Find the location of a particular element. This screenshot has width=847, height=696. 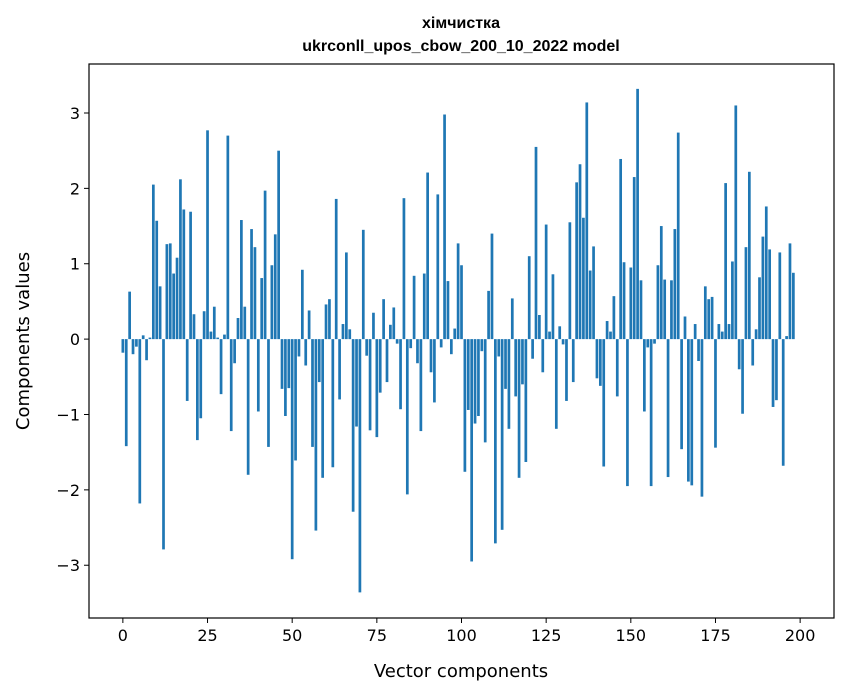

x-tick-label: 50 is located at coordinates (292, 635).